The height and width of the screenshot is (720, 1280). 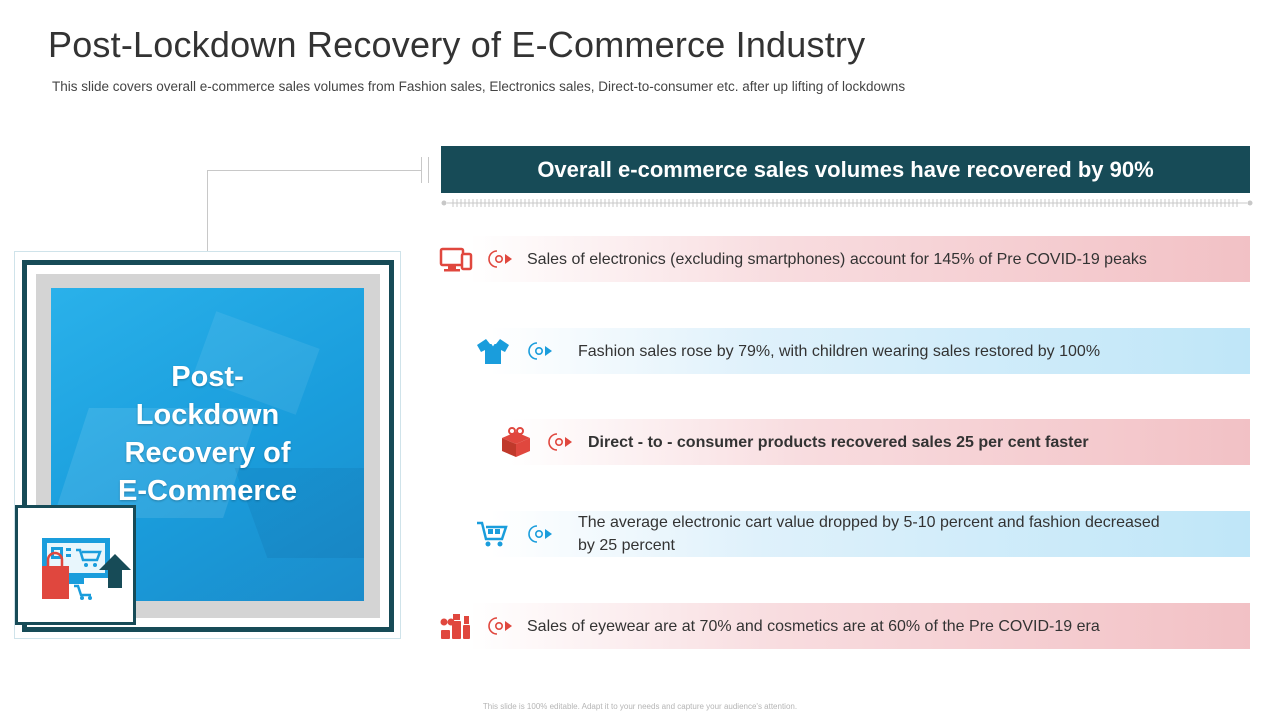 What do you see at coordinates (207, 434) in the screenshot?
I see `card-title: Post- Lockdown Recovery of E-Commerce` at bounding box center [207, 434].